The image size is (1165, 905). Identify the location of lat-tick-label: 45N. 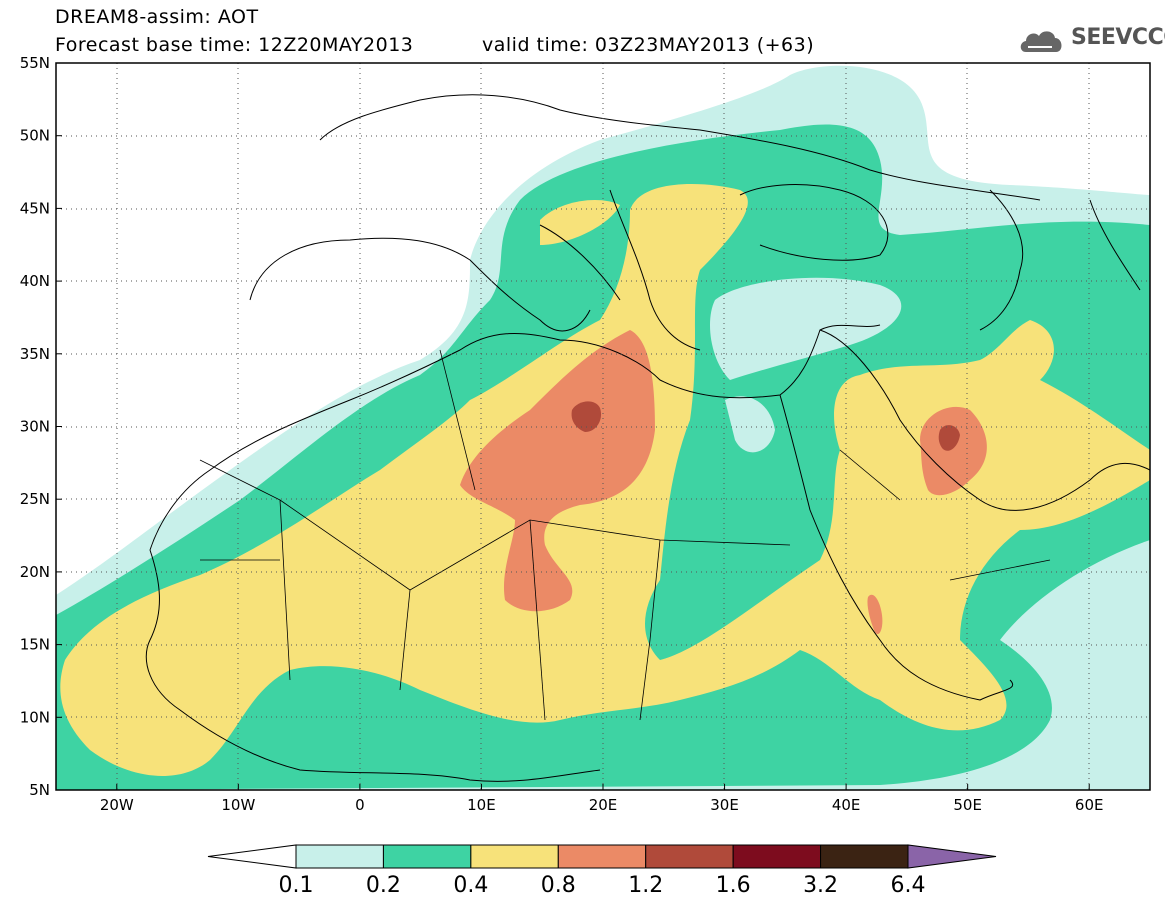
(35, 208).